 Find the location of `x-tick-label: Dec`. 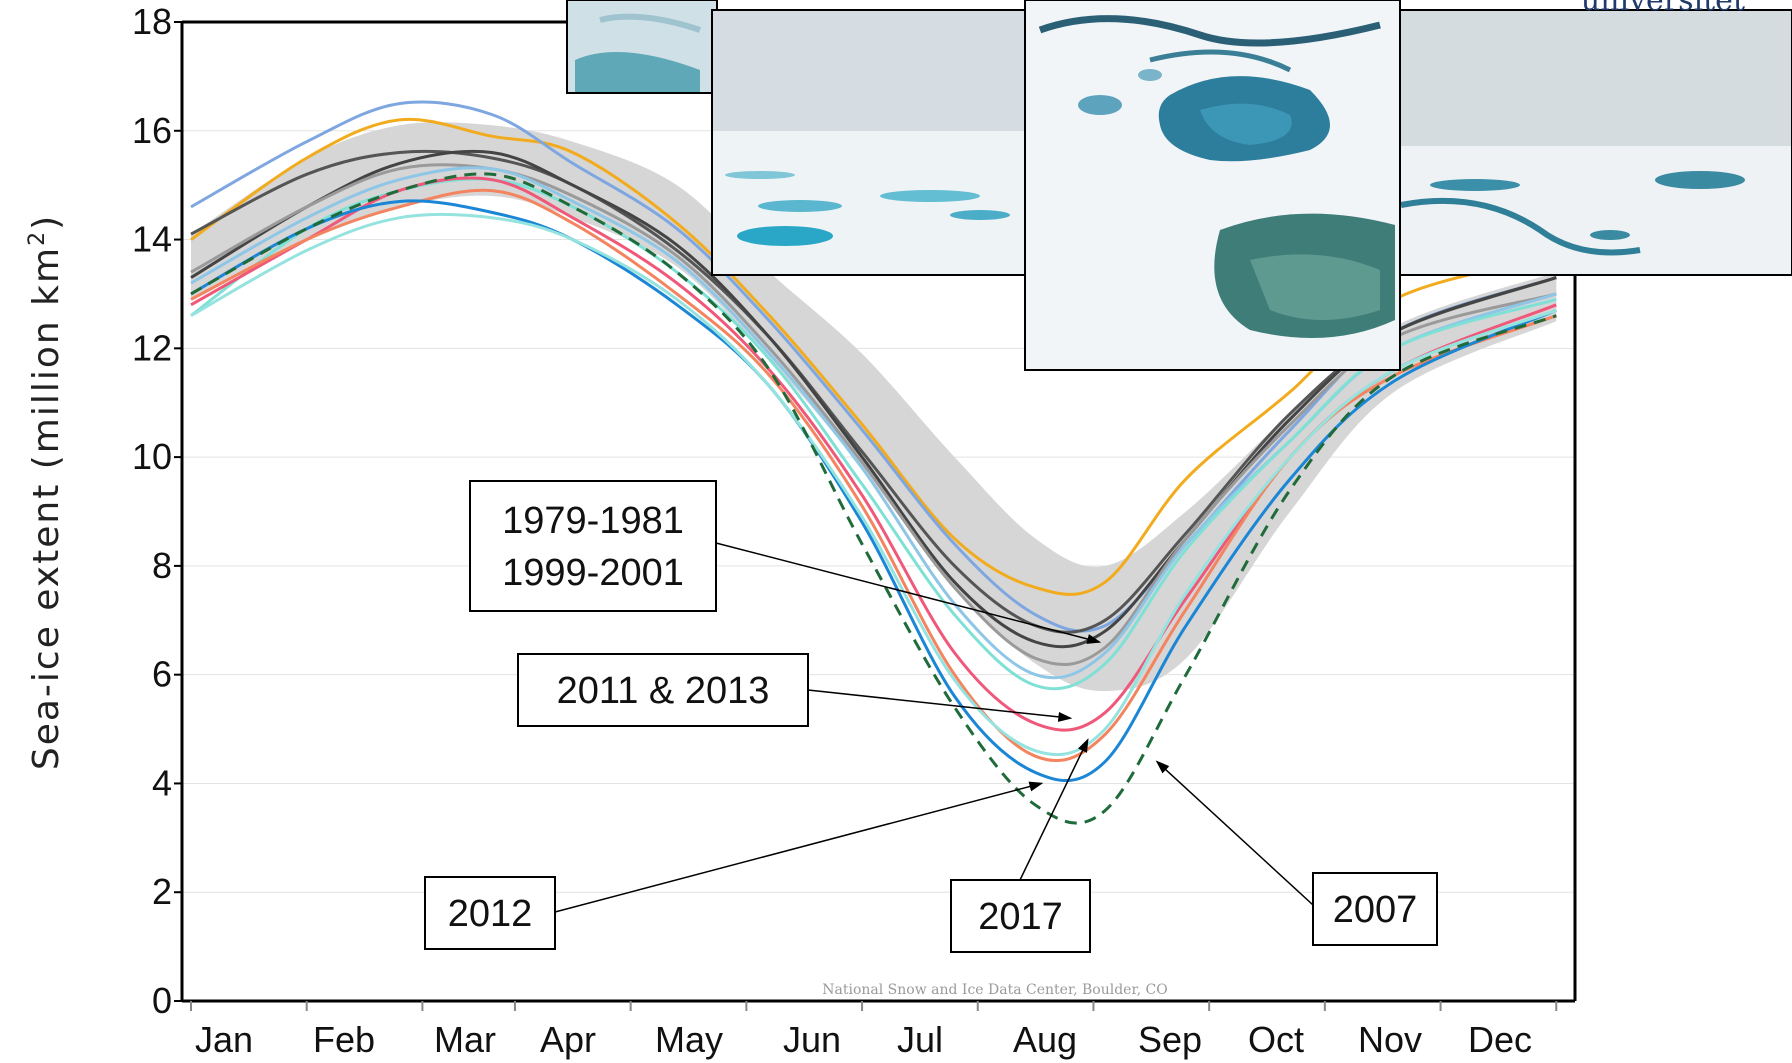

x-tick-label: Dec is located at coordinates (1500, 1039).